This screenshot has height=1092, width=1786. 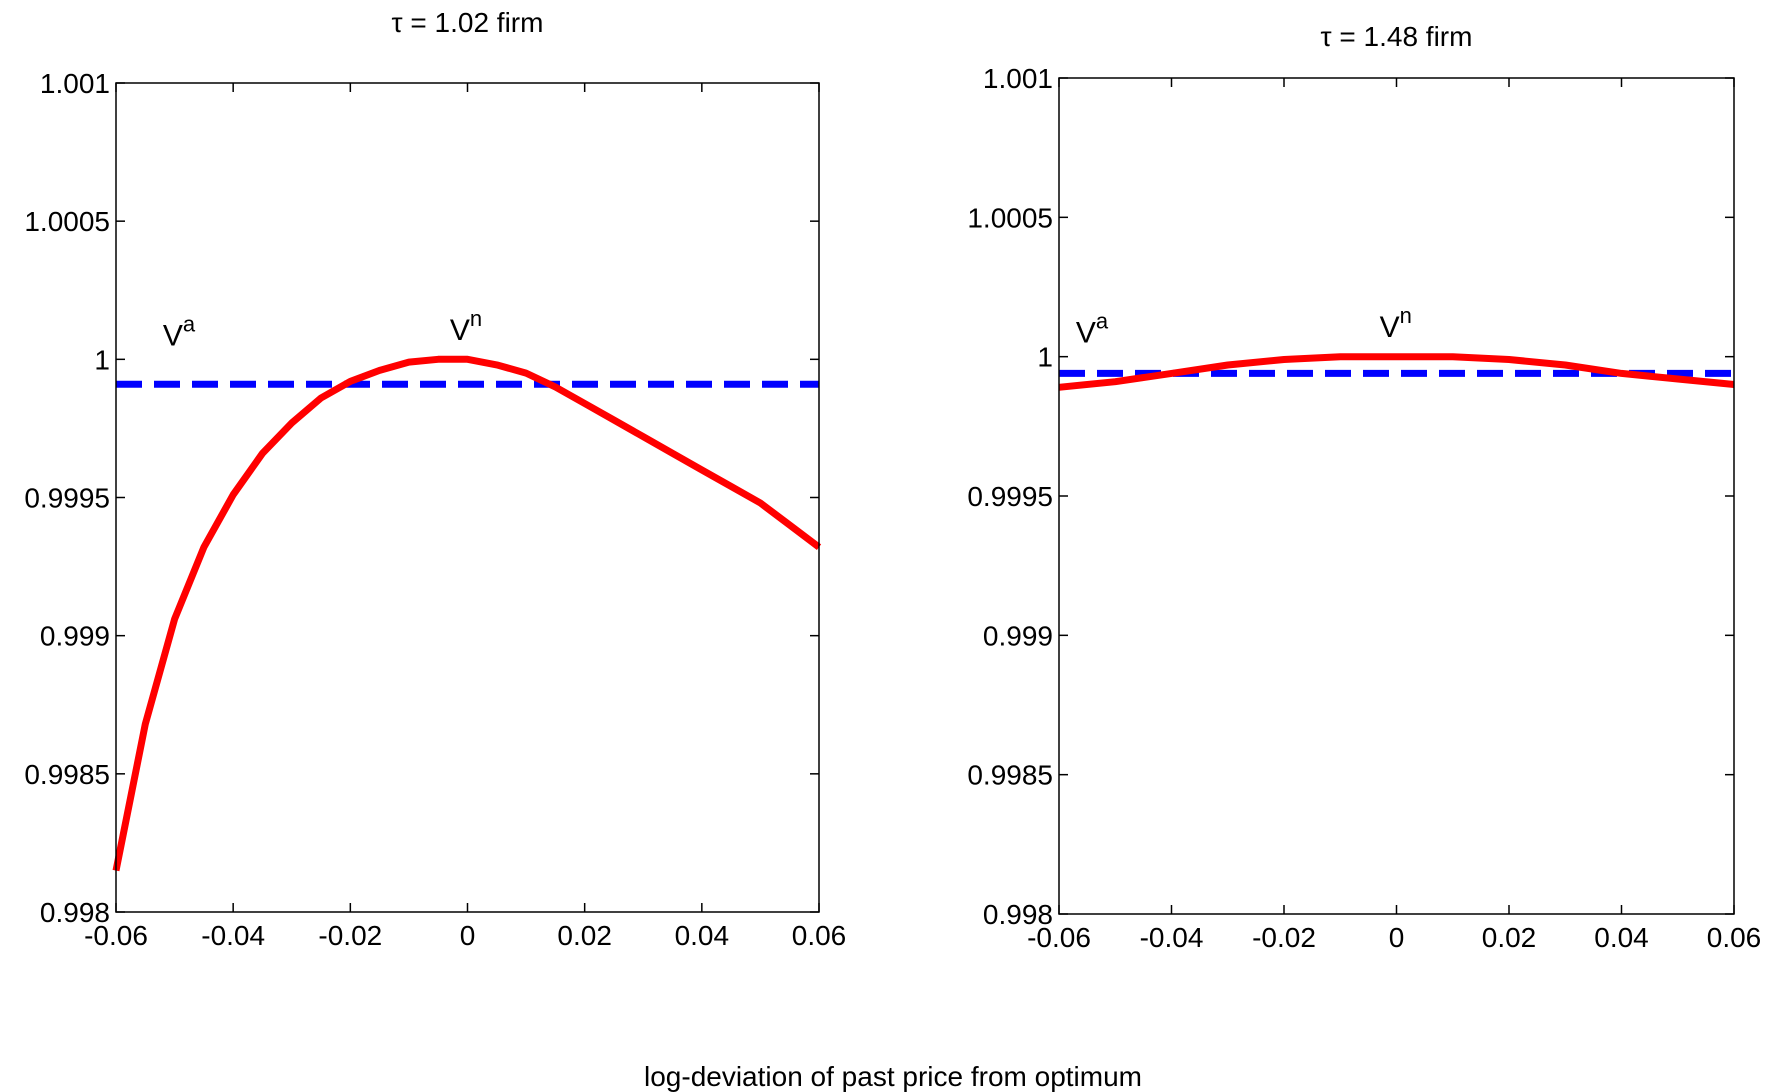 What do you see at coordinates (893, 1076) in the screenshot?
I see `x-axis-label: log-deviation of past price from optimum` at bounding box center [893, 1076].